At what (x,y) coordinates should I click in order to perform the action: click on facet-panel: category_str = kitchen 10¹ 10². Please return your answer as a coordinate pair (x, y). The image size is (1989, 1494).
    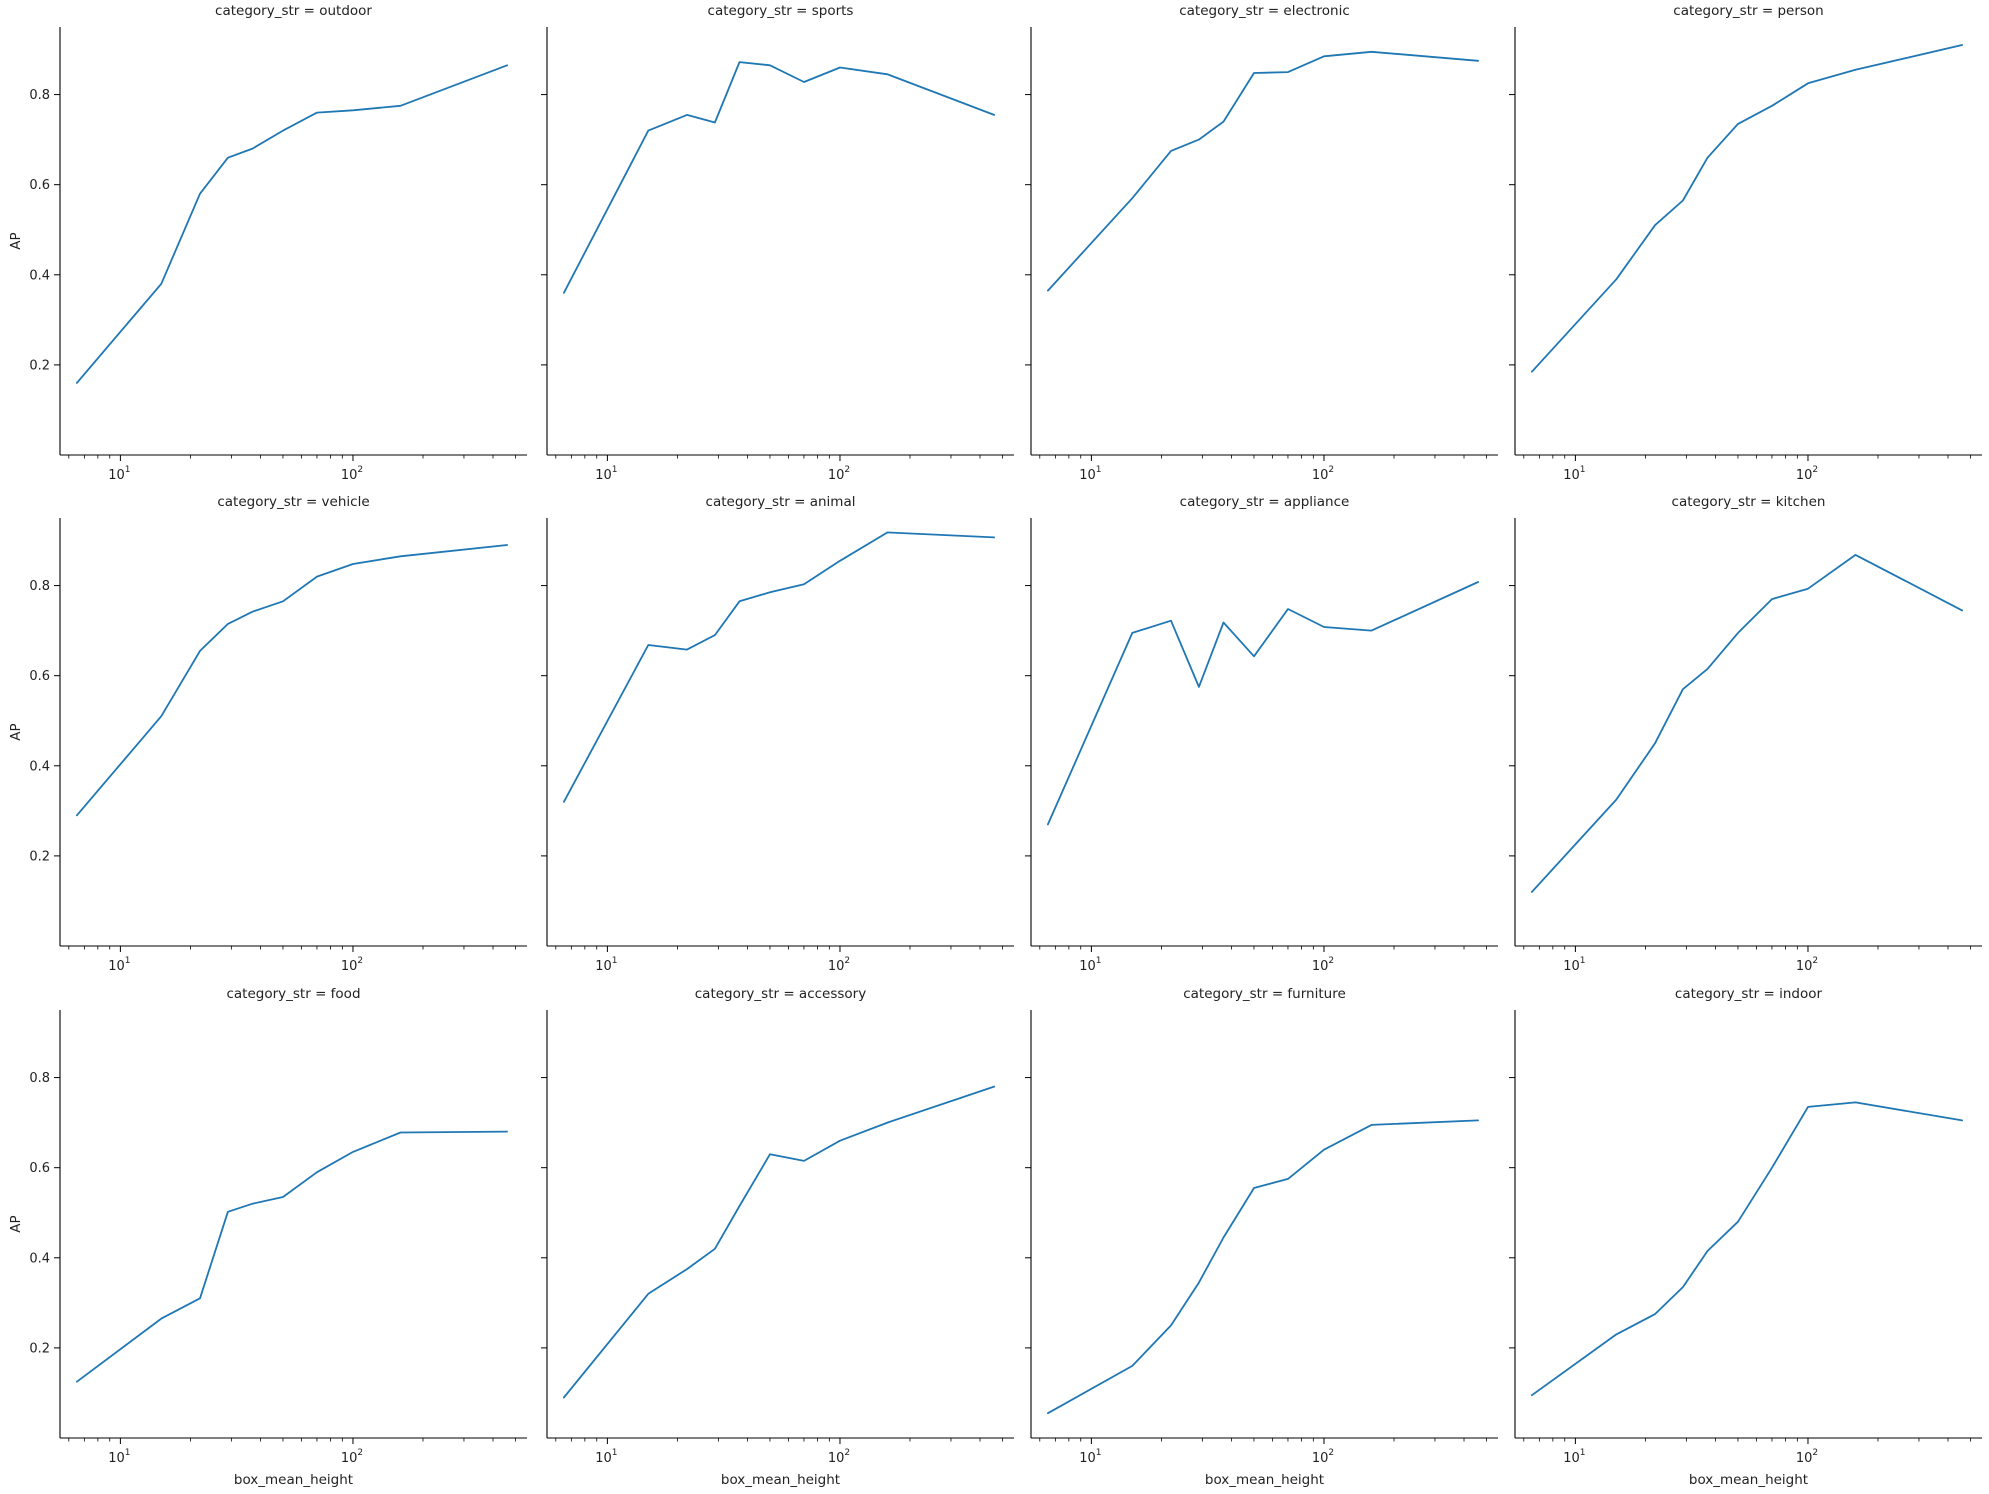
    Looking at the image, I should click on (1745, 734).